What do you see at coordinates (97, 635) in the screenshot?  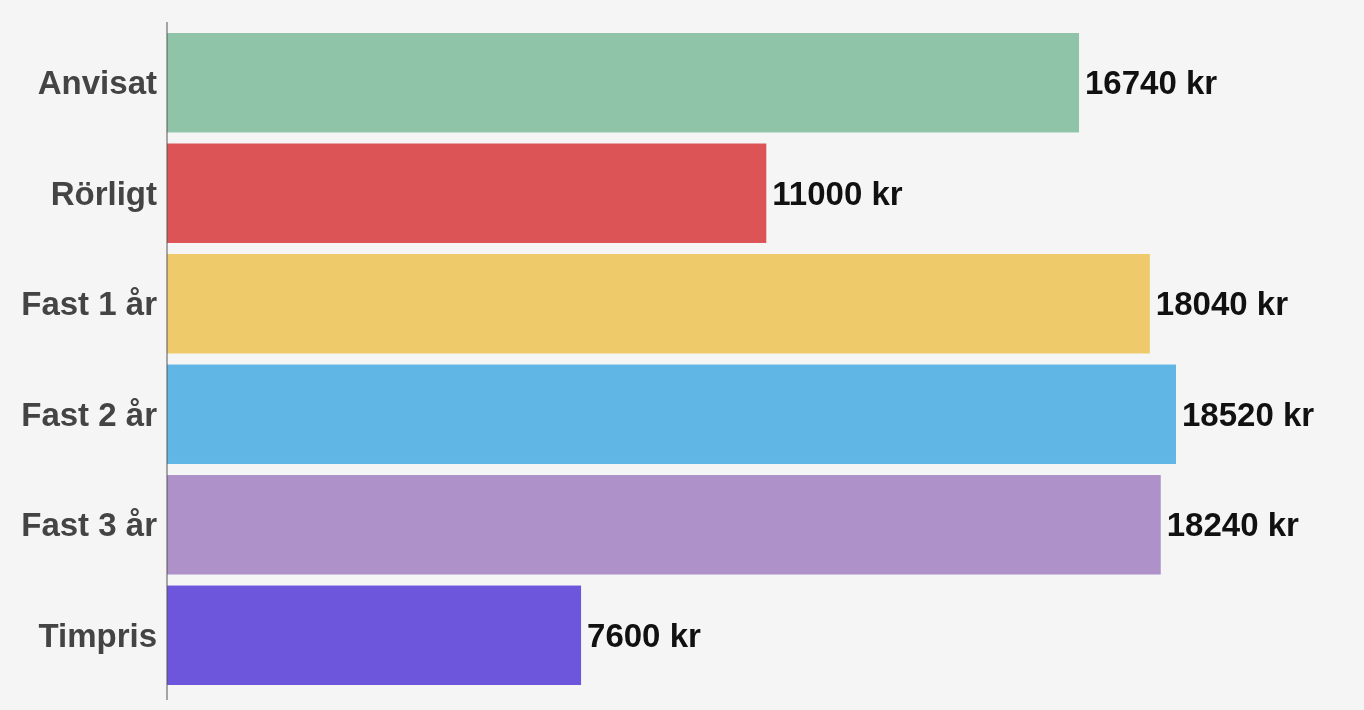 I see `y-tick-label: Timpris` at bounding box center [97, 635].